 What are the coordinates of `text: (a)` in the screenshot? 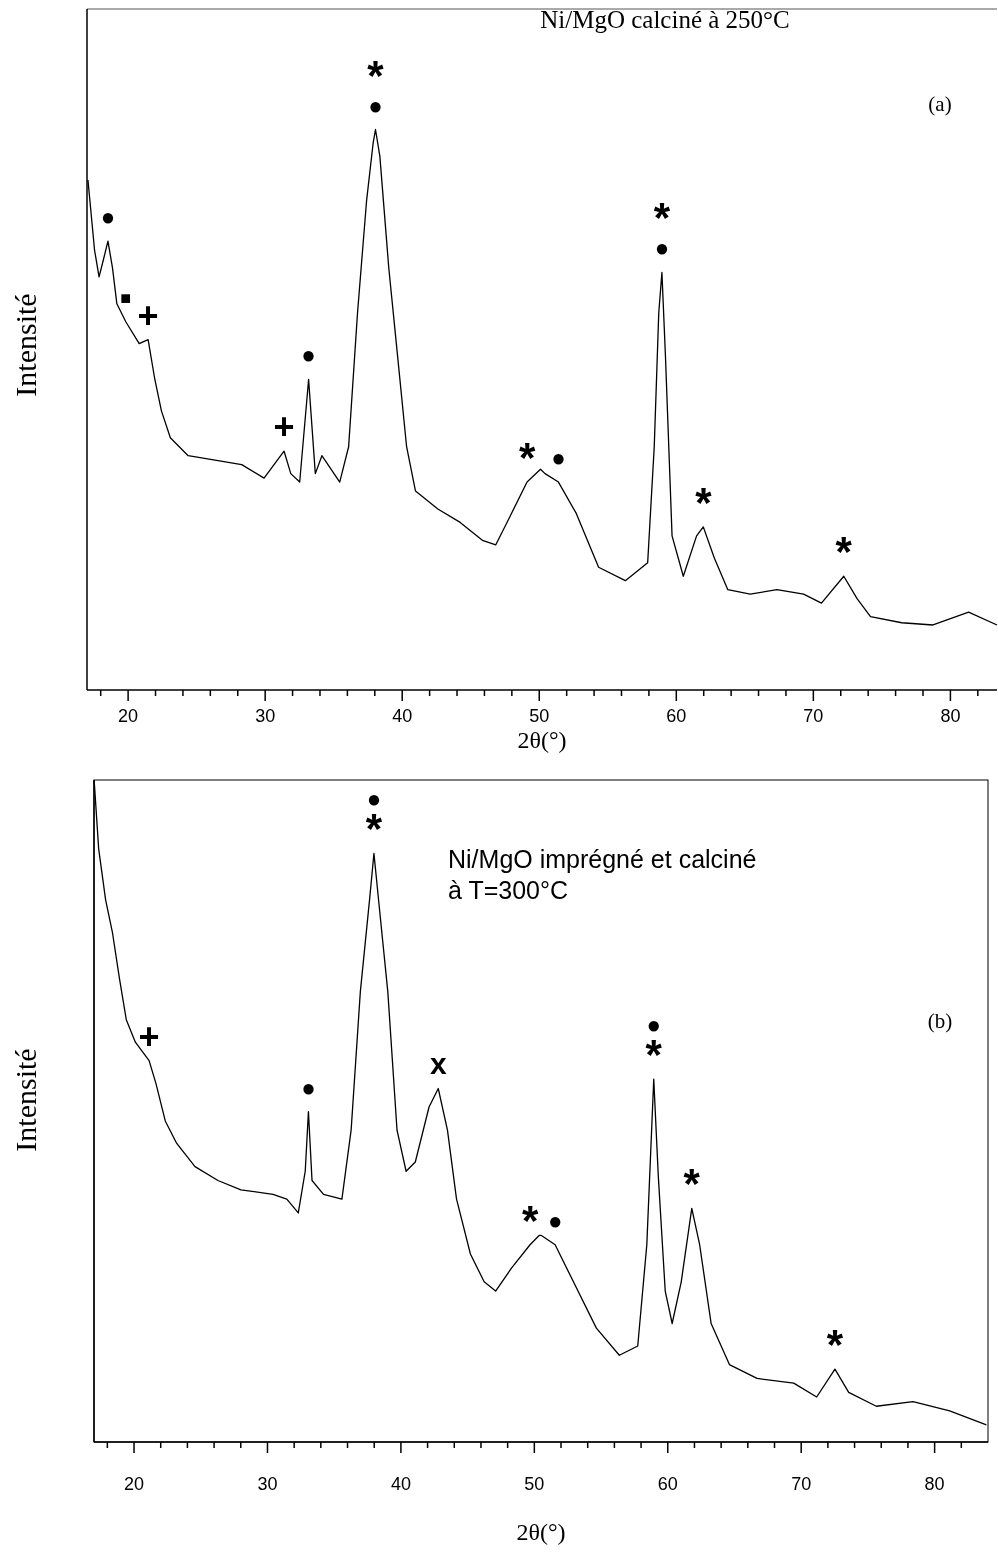 It's located at (940, 104).